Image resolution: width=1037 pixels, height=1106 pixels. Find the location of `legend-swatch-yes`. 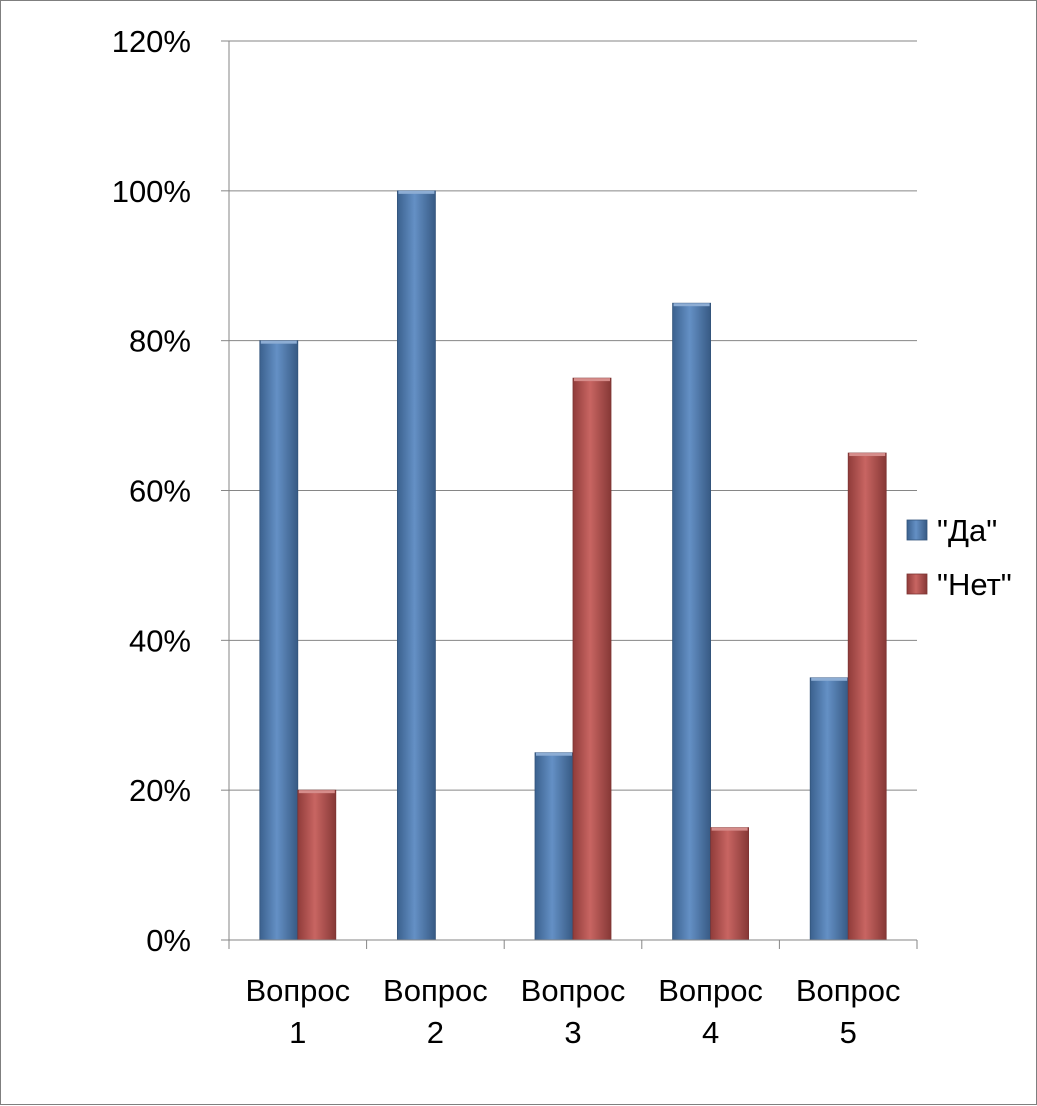

legend-swatch-yes is located at coordinates (917, 530).